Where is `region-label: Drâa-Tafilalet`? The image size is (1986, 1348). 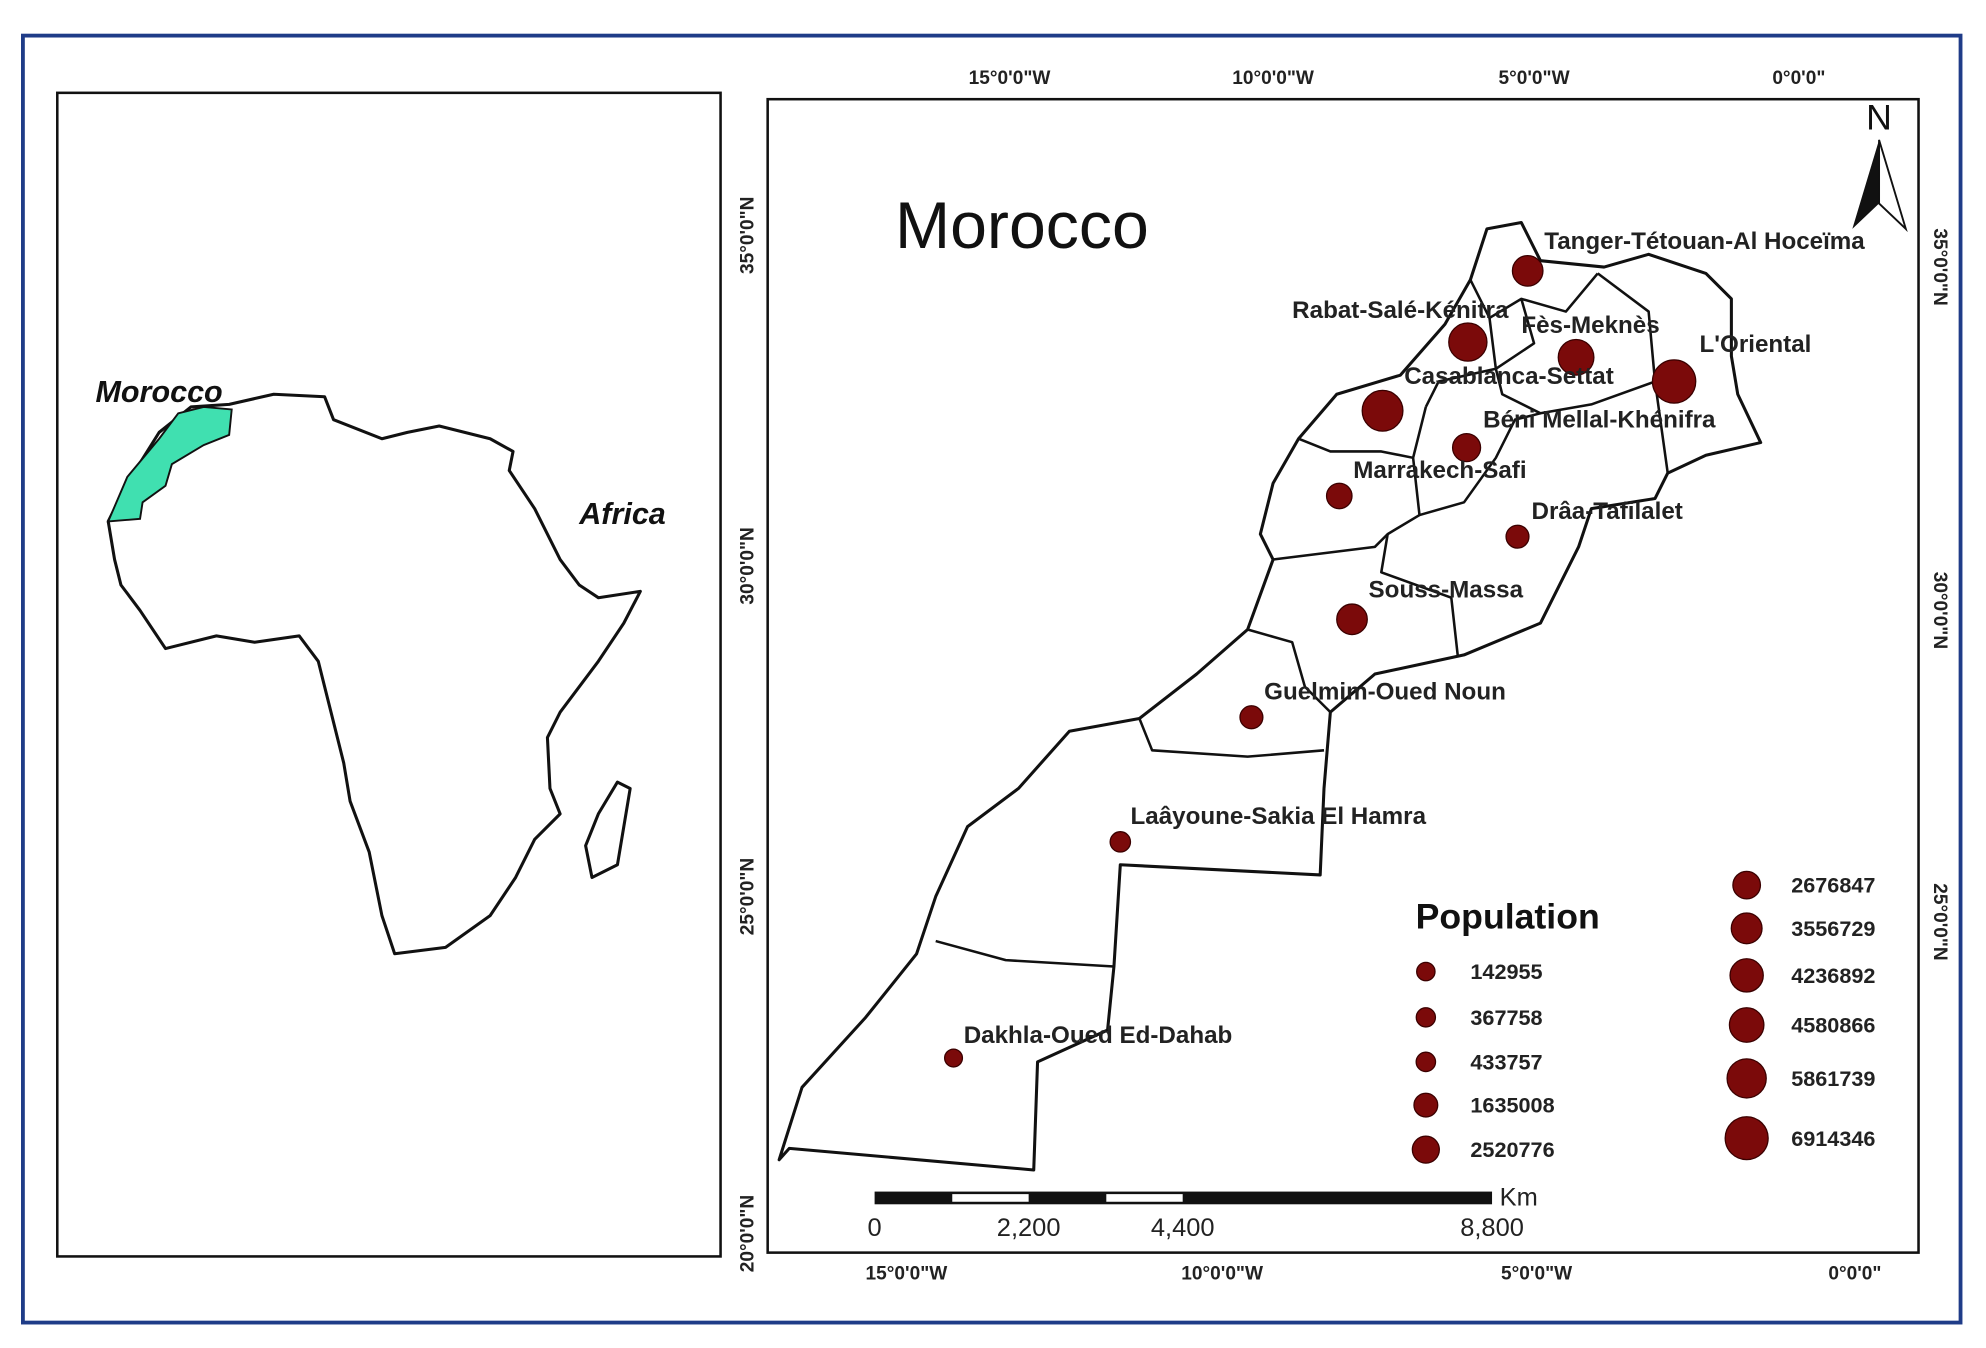
region-label: Drâa-Tafilalet is located at coordinates (1607, 511).